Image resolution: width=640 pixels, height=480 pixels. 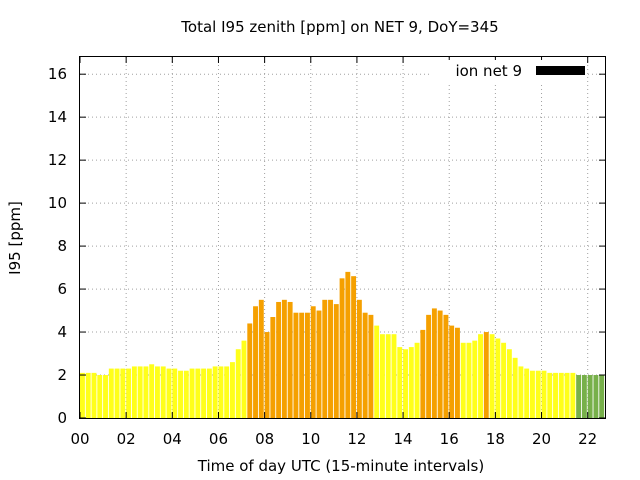 What do you see at coordinates (57, 117) in the screenshot?
I see `y-tick-label: 14` at bounding box center [57, 117].